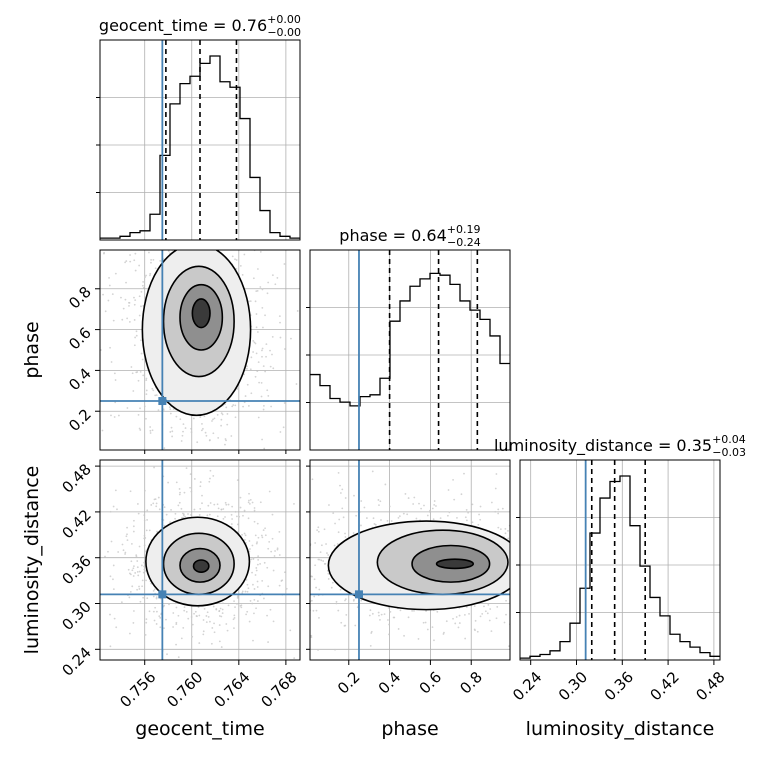  I want to click on axes-frame, so click(200, 140).